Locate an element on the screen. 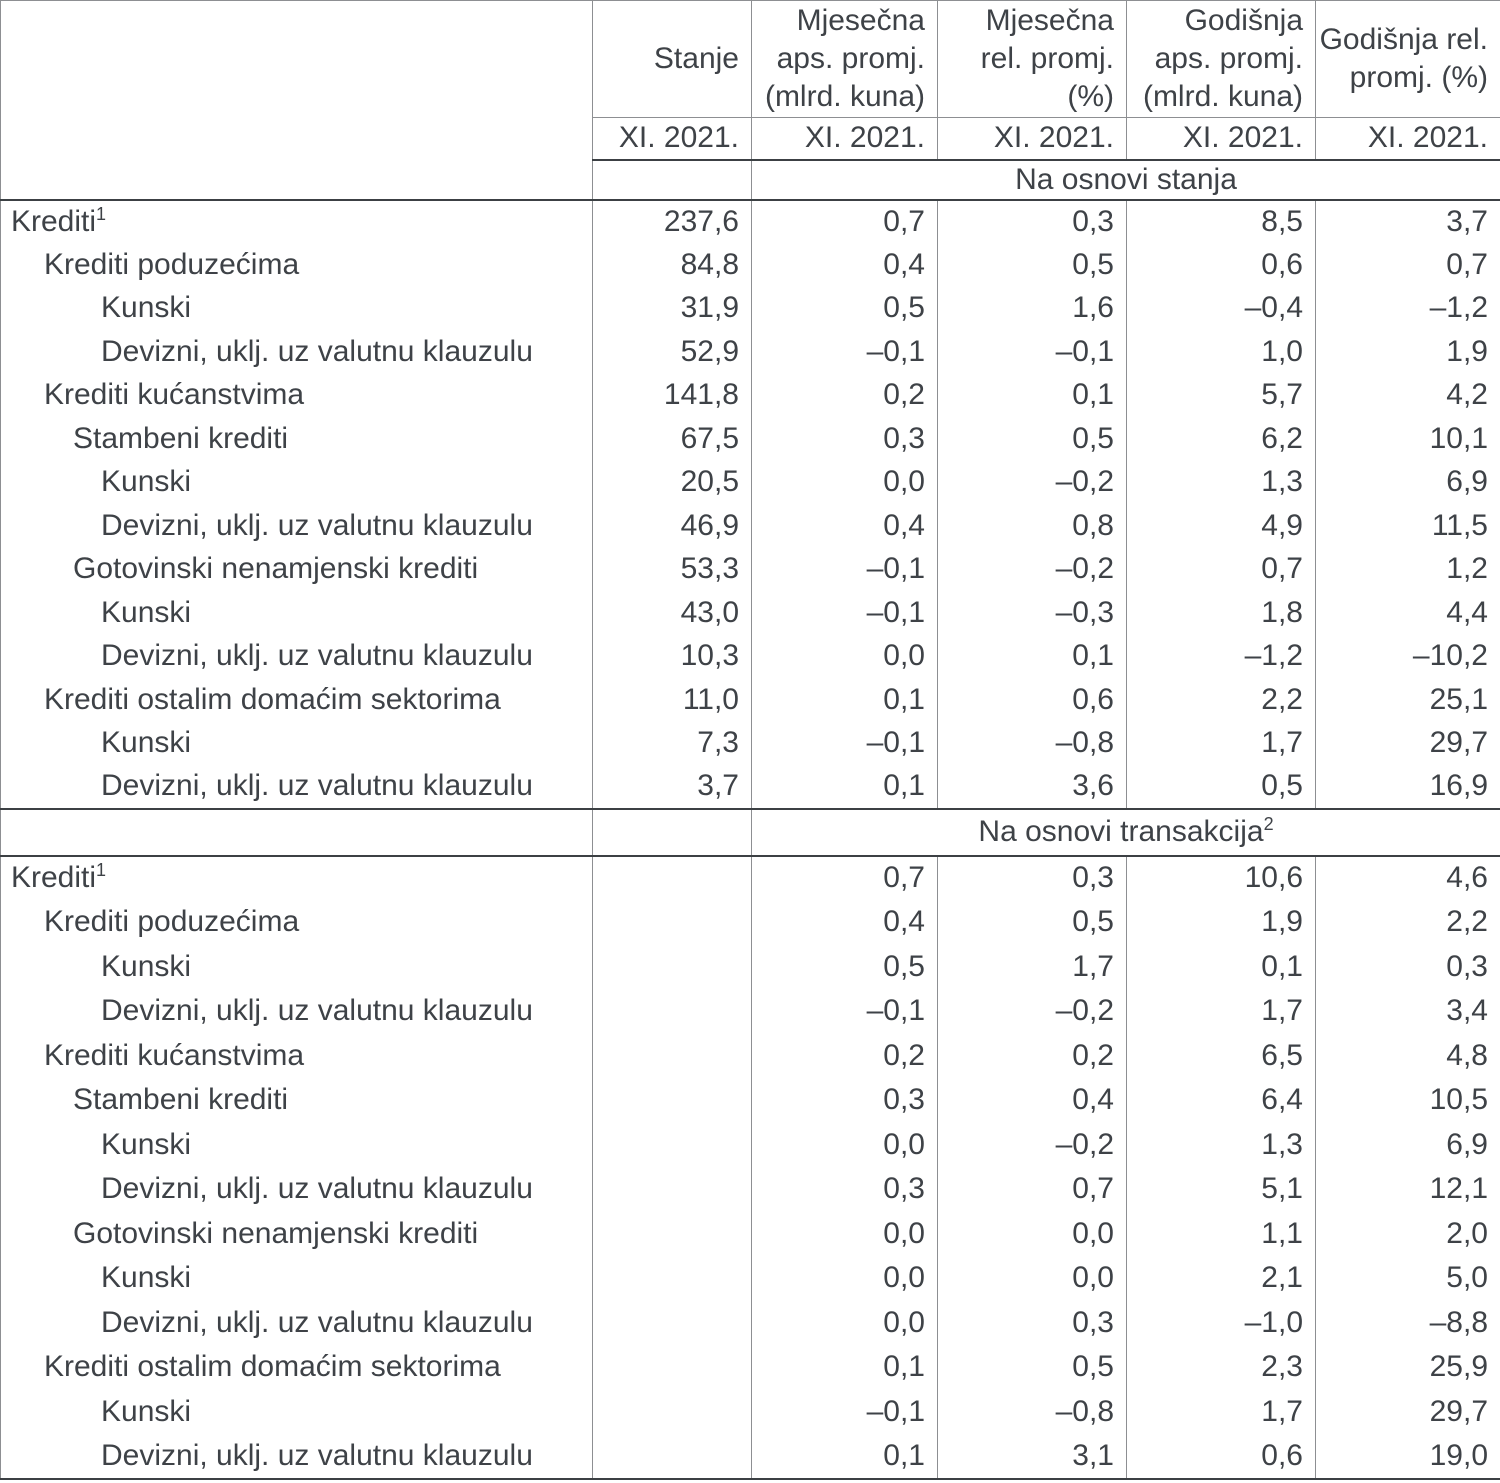 Image resolution: width=1500 pixels, height=1483 pixels. cell-stanje: 11,0 is located at coordinates (672, 700).